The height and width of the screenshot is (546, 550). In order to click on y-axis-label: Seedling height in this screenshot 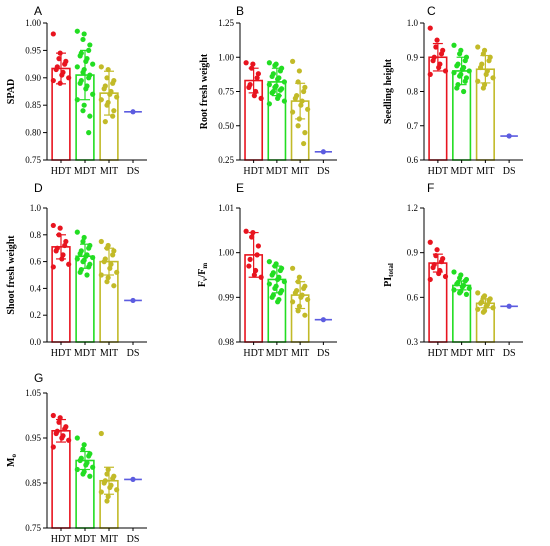, I will do `click(388, 91)`.